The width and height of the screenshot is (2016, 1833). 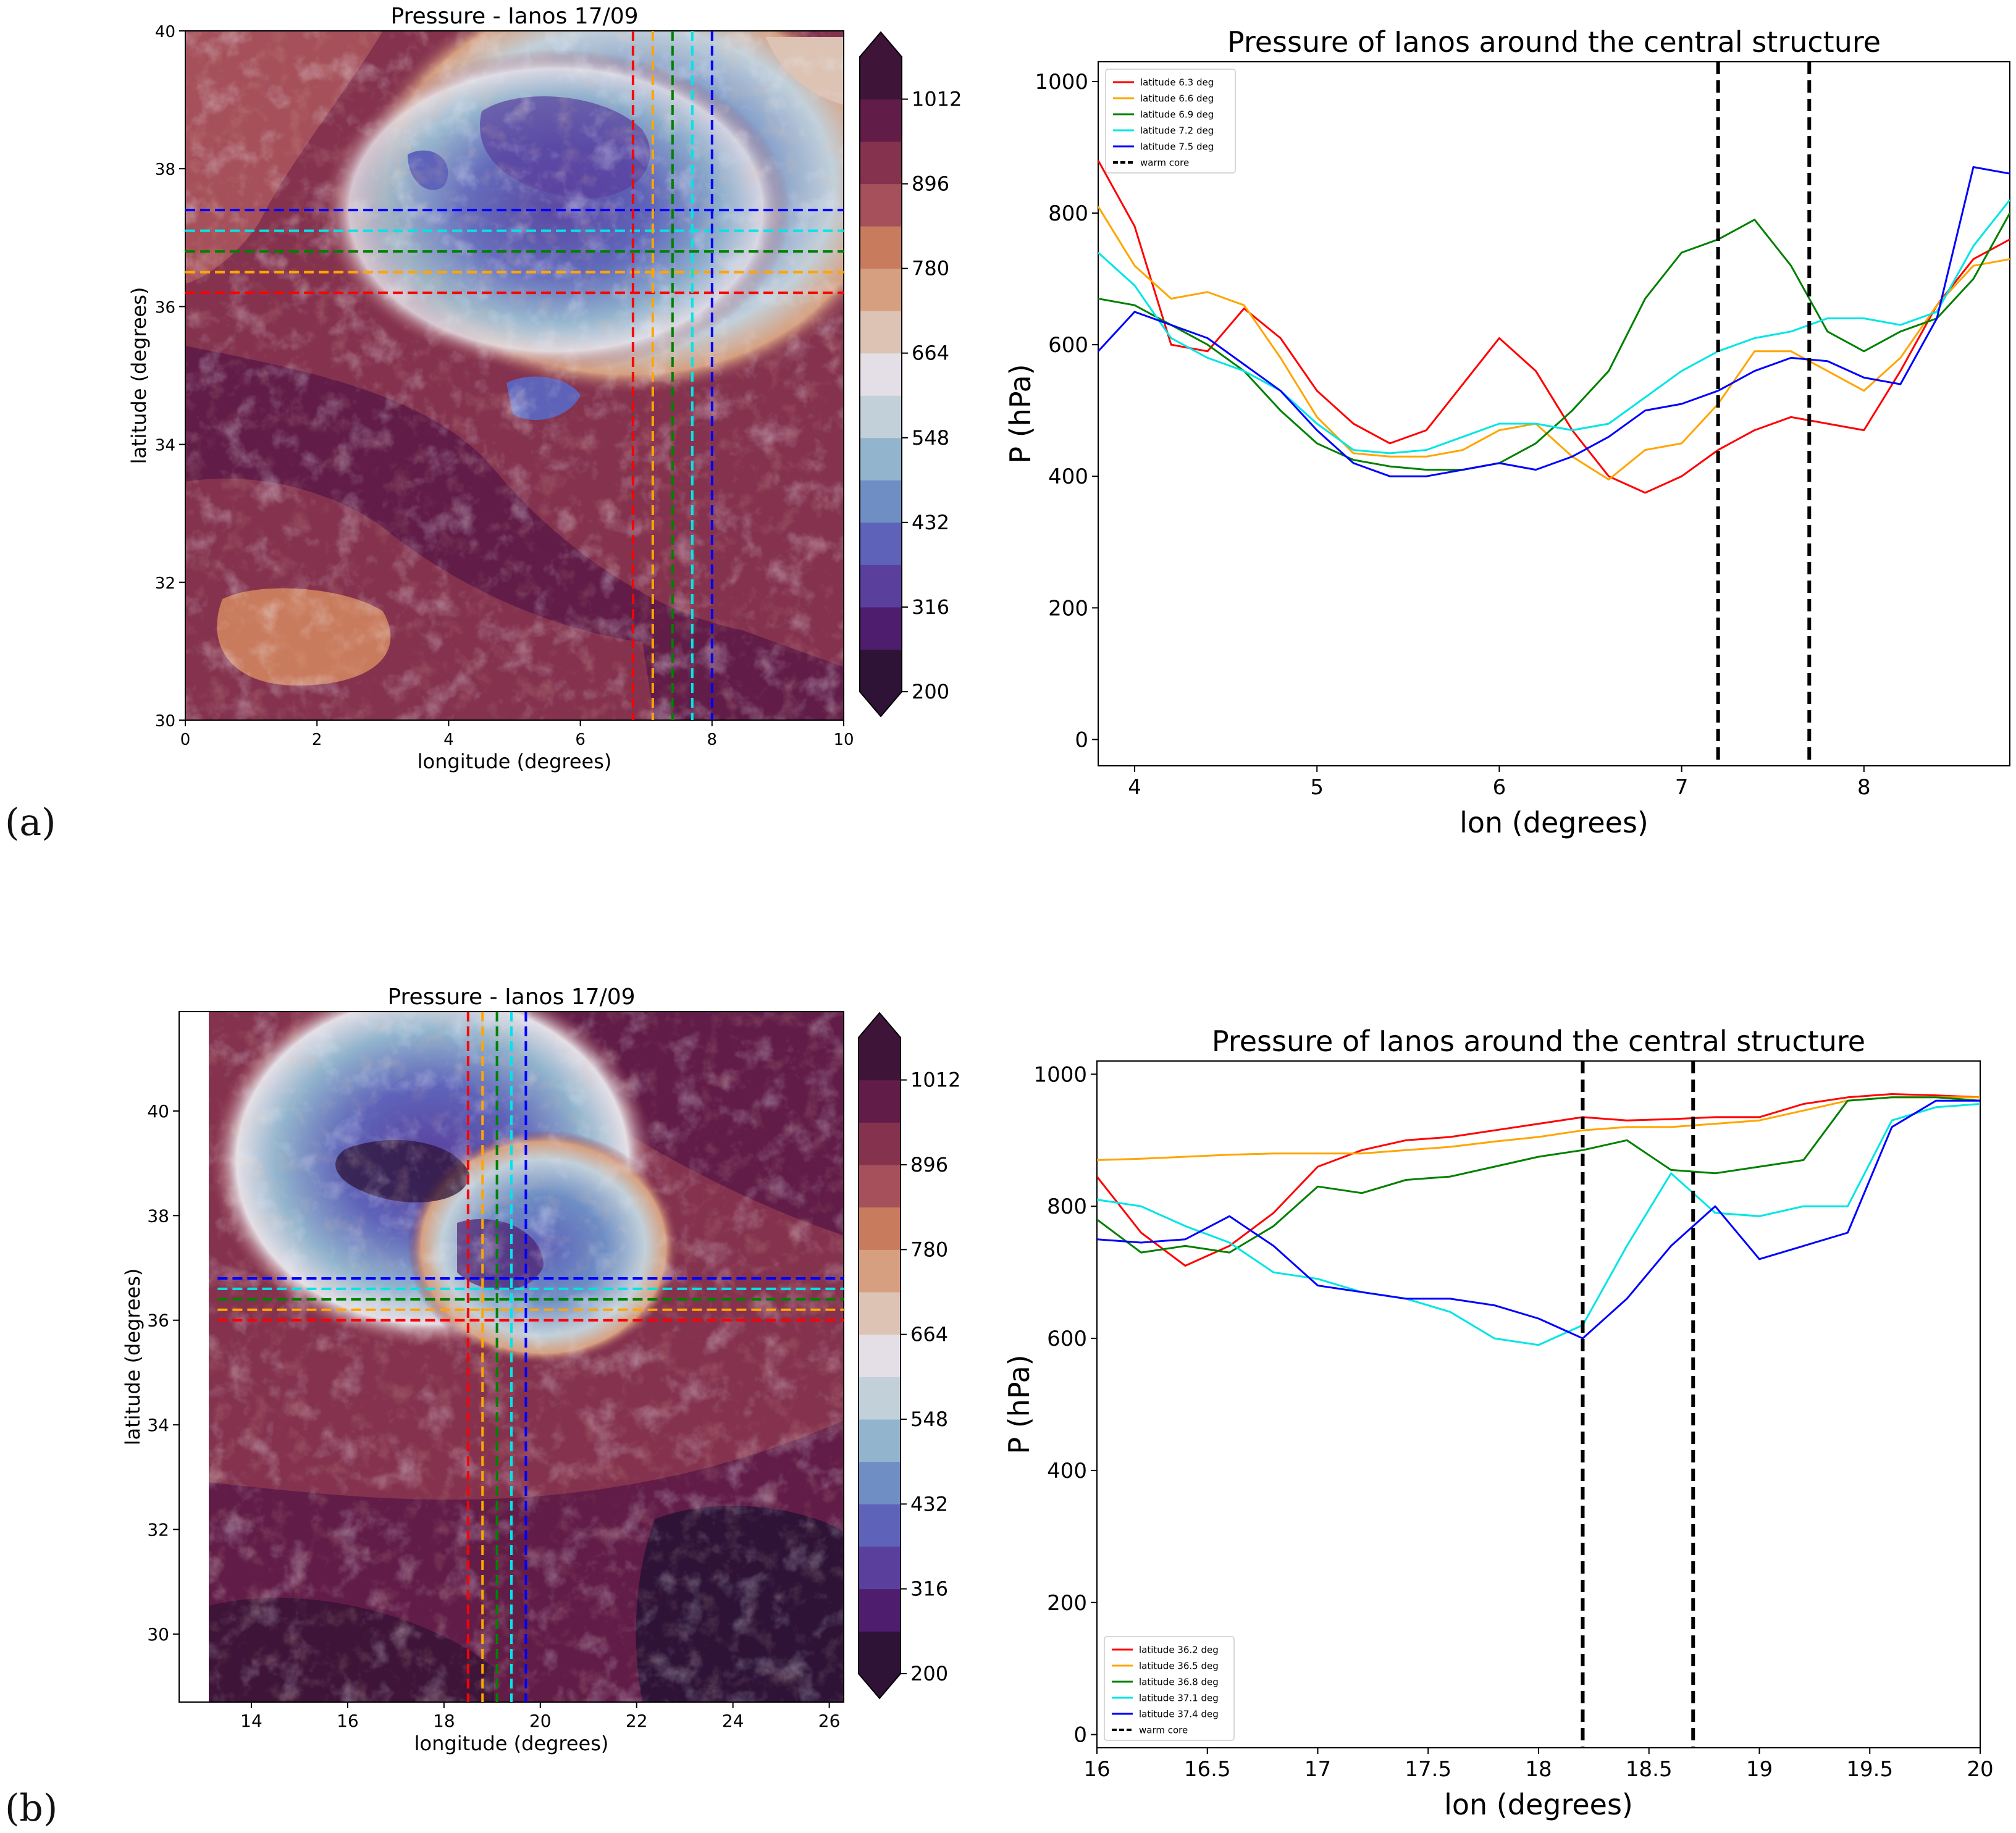 What do you see at coordinates (1177, 114) in the screenshot?
I see `legend-label: latitude 6.9 deg` at bounding box center [1177, 114].